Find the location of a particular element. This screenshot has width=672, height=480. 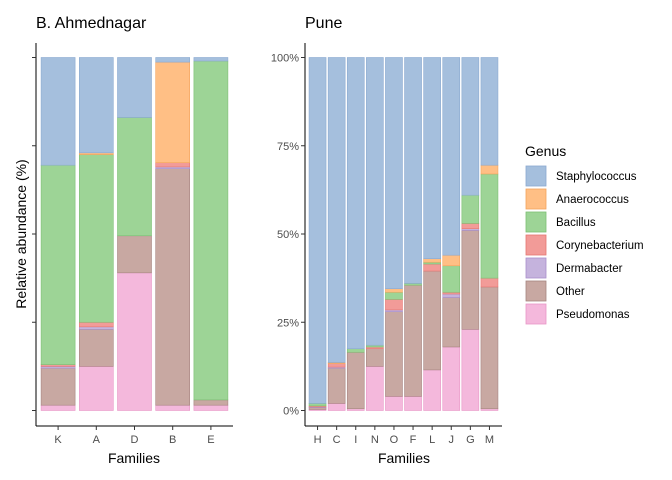

x-tick-label-L: L is located at coordinates (432, 440).